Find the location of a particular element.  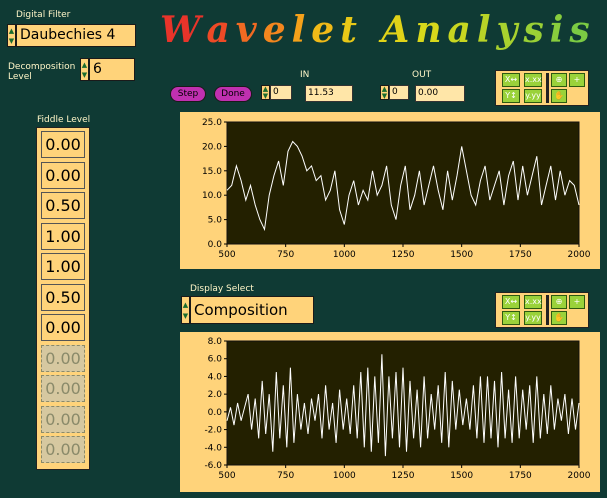

in-index-field: 0 is located at coordinates (281, 92).